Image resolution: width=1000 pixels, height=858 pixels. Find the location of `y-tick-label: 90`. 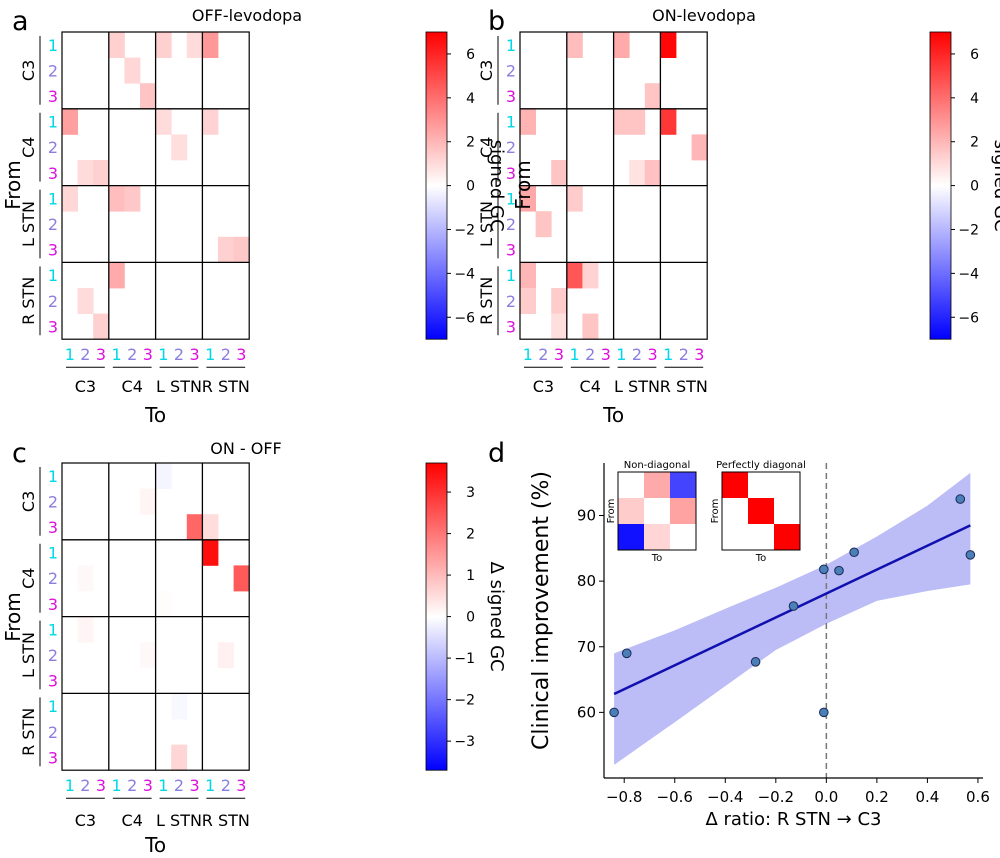

y-tick-label: 90 is located at coordinates (586, 516).